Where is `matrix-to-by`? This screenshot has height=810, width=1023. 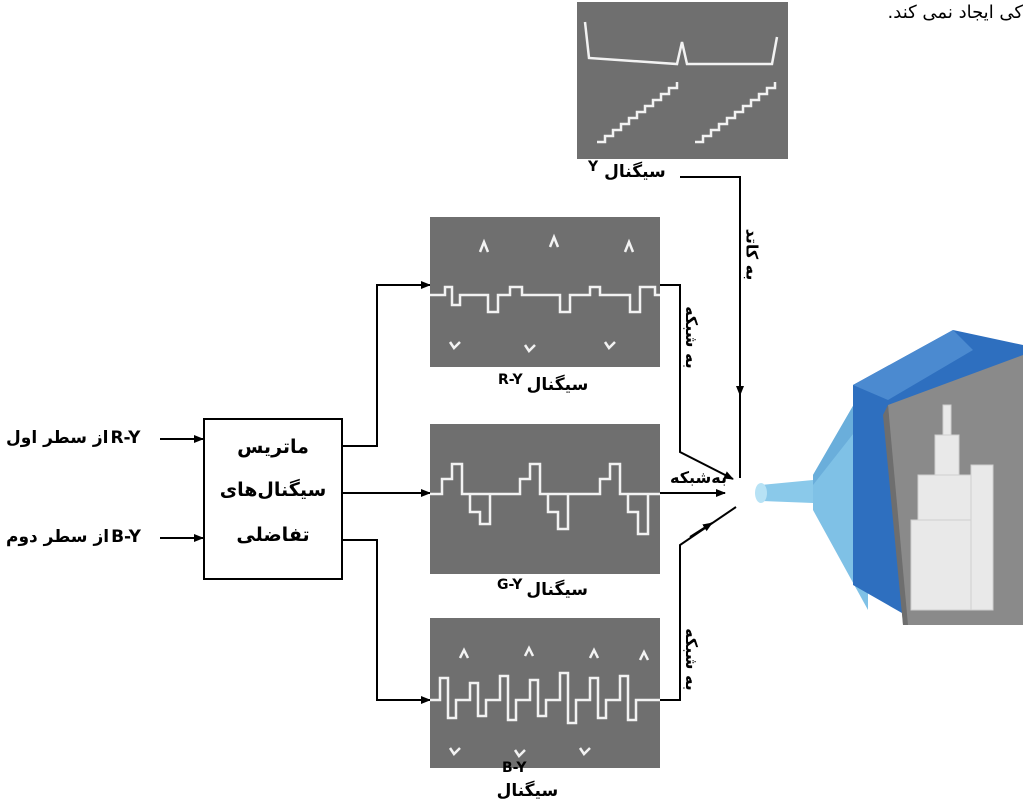
matrix-to-by is located at coordinates (386, 621).